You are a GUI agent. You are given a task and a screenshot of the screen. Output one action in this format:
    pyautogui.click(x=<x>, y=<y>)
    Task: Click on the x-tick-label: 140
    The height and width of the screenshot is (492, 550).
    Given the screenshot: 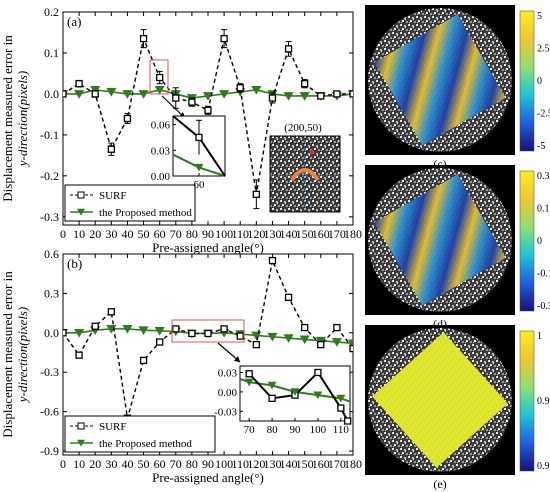 What is the action you would take?
    pyautogui.click(x=289, y=464)
    